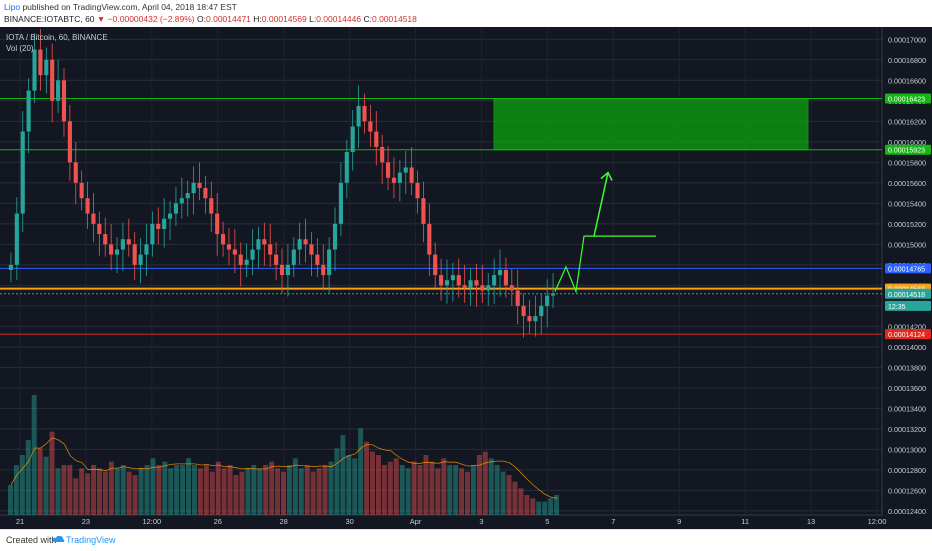 The image size is (932, 551). Describe the element at coordinates (907, 39) in the screenshot. I see `y-tick-label: 0.00017000` at that location.